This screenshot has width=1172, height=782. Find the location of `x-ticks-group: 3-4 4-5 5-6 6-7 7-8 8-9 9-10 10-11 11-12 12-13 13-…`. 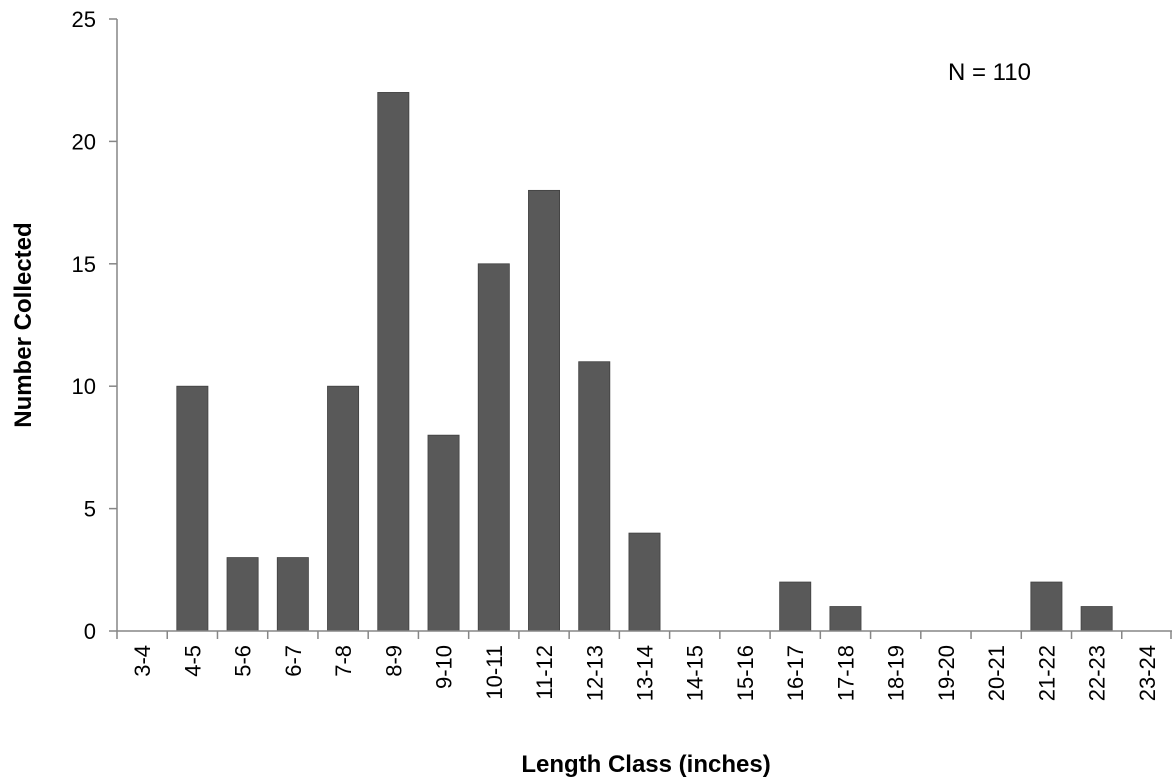

x-ticks-group: 3-4 4-5 5-6 6-7 7-8 8-9 9-10 10-11 11-12 12-13 13-… is located at coordinates (644, 666).